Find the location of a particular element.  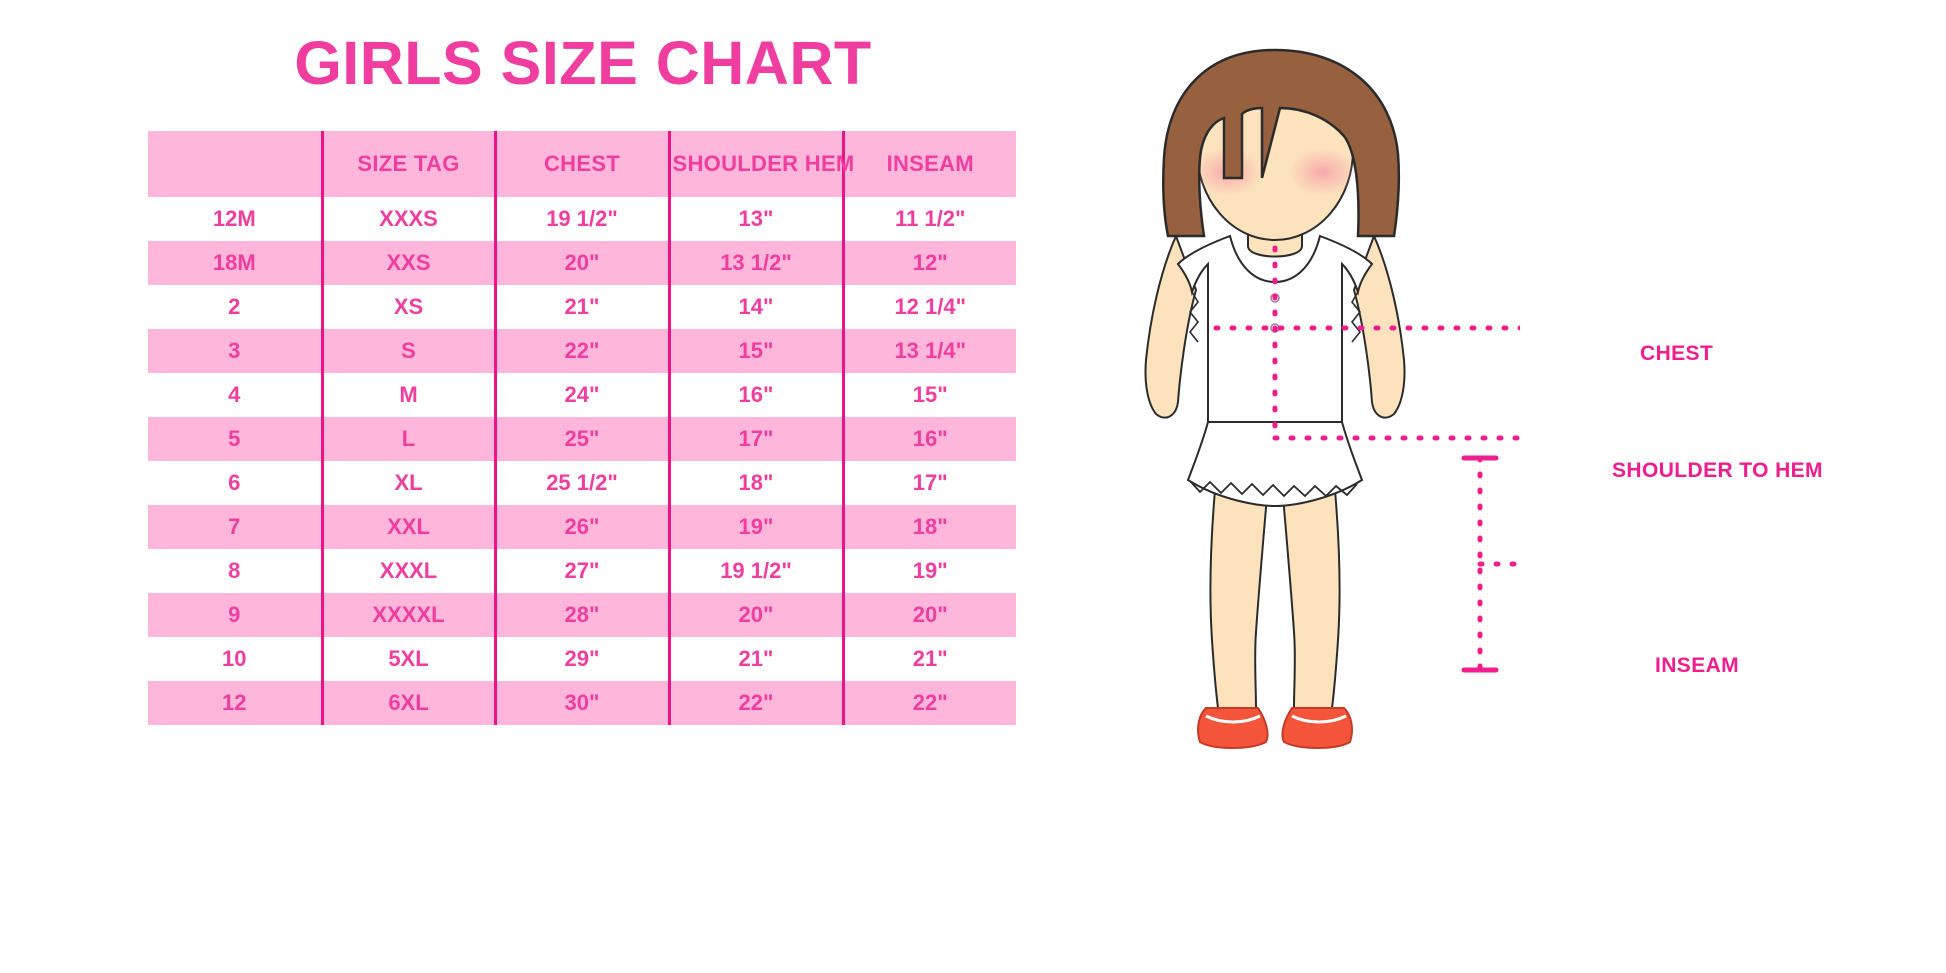

cell-chest: 20" is located at coordinates (581, 263).